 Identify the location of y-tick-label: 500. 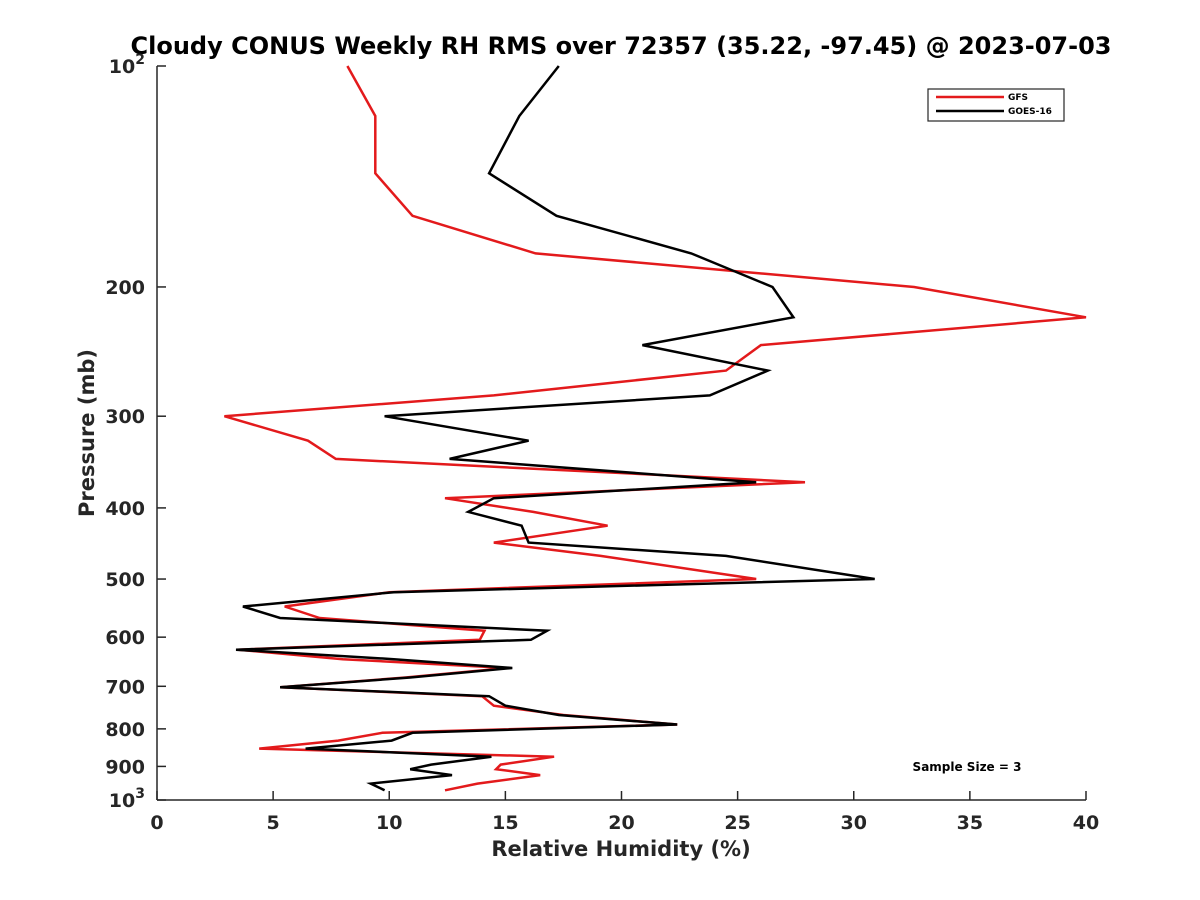
(125, 580).